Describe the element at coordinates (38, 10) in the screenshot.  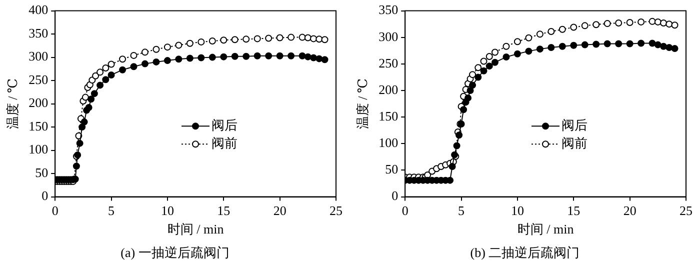
I see `y-tick-label: 400` at that location.